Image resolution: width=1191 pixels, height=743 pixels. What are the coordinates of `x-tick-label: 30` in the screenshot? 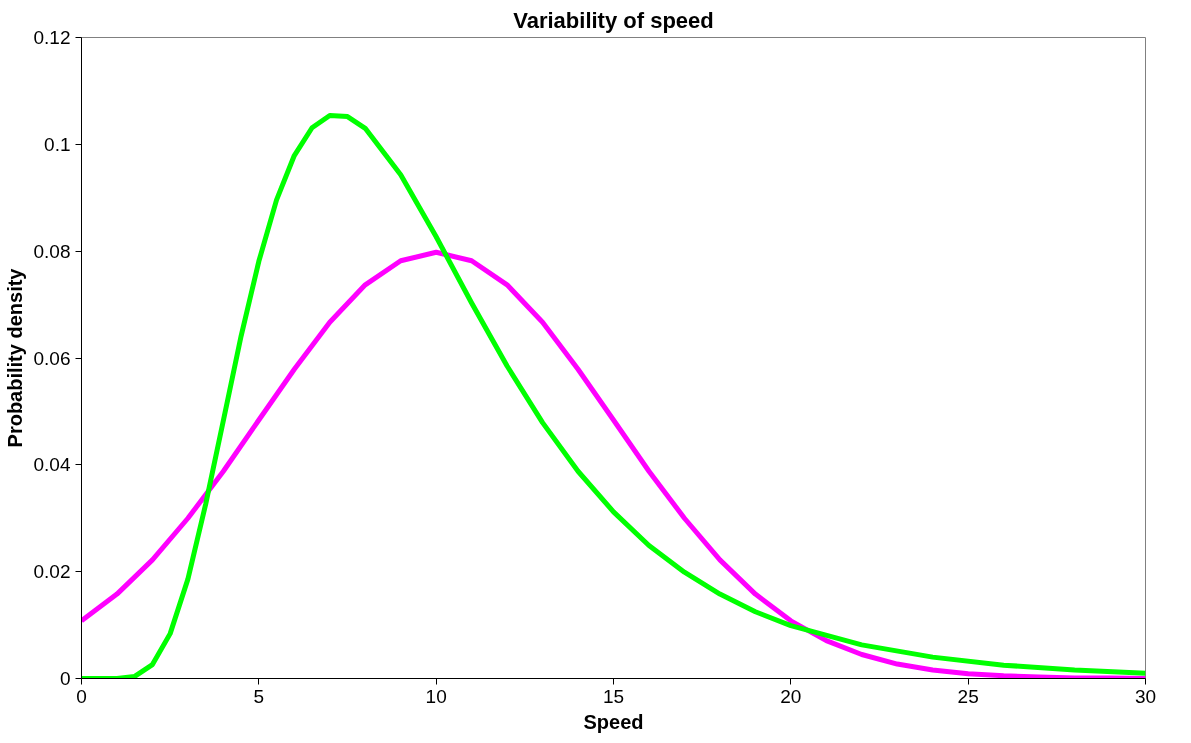 It's located at (1145, 696).